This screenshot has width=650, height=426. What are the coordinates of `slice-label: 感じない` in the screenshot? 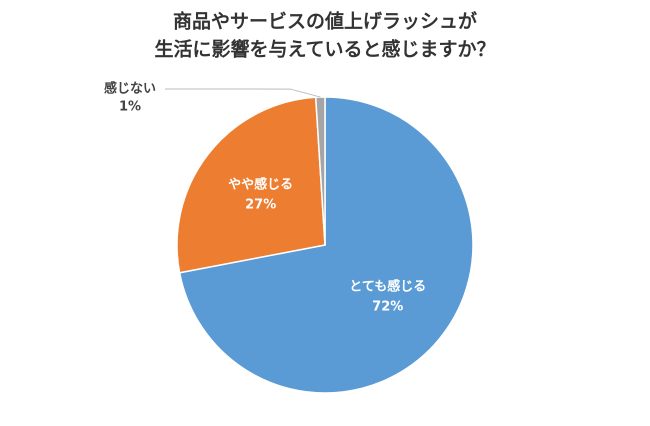 It's located at (130, 89).